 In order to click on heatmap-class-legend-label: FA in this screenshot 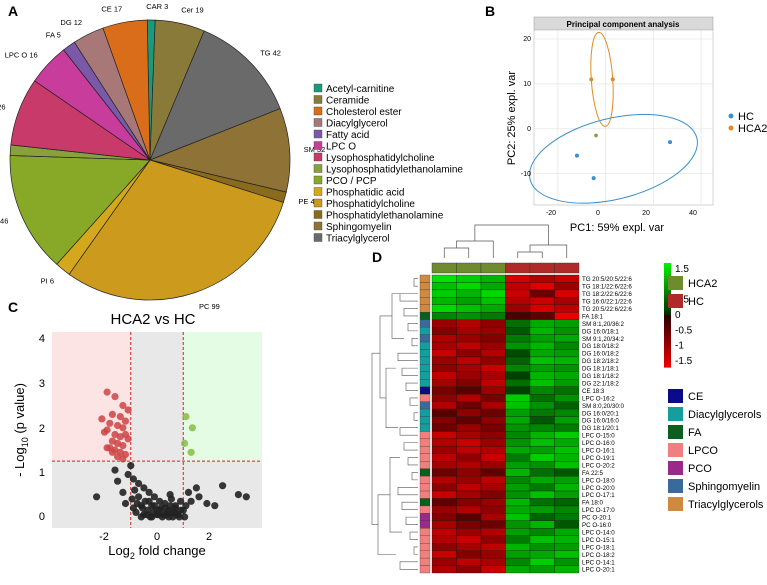, I will do `click(695, 433)`.